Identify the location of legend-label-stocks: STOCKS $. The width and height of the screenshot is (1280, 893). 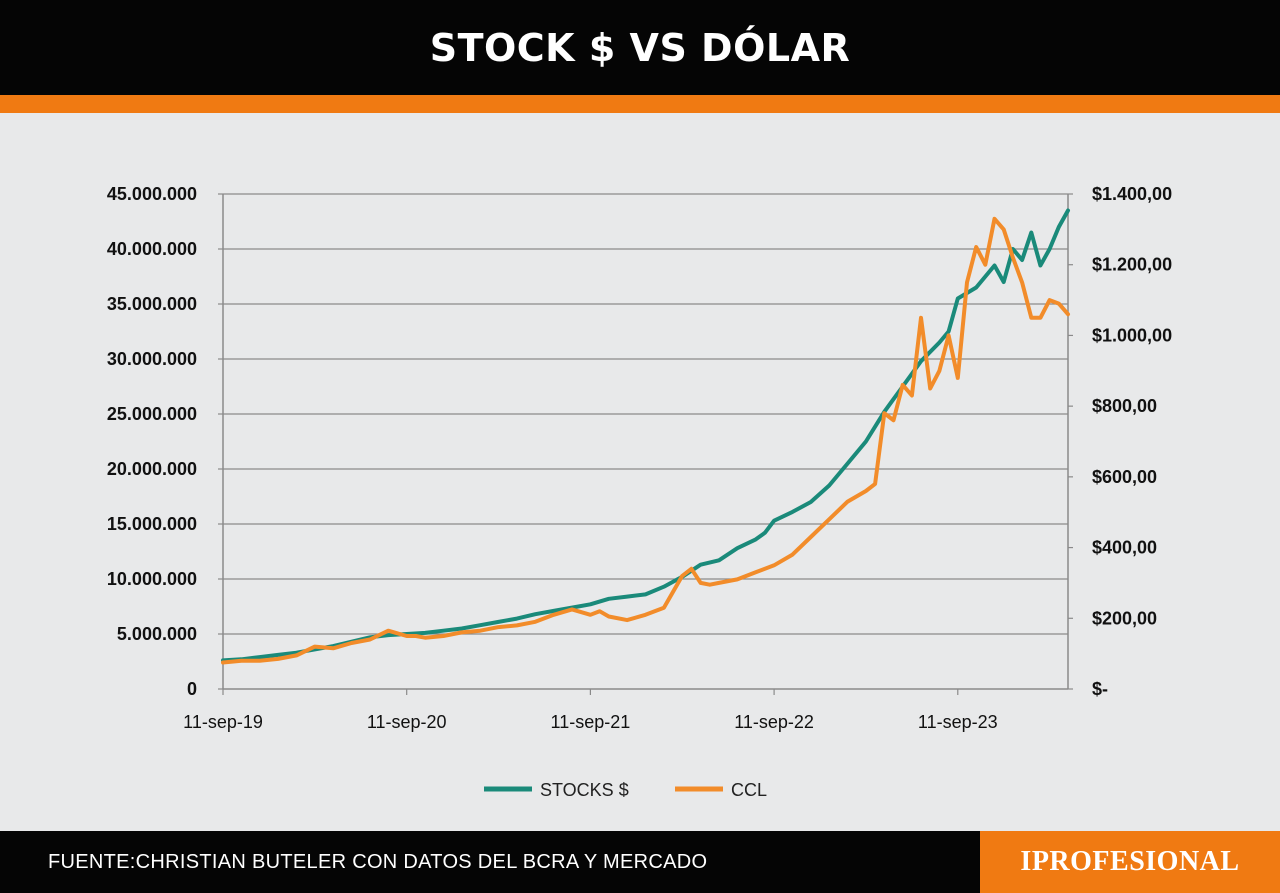
(584, 790).